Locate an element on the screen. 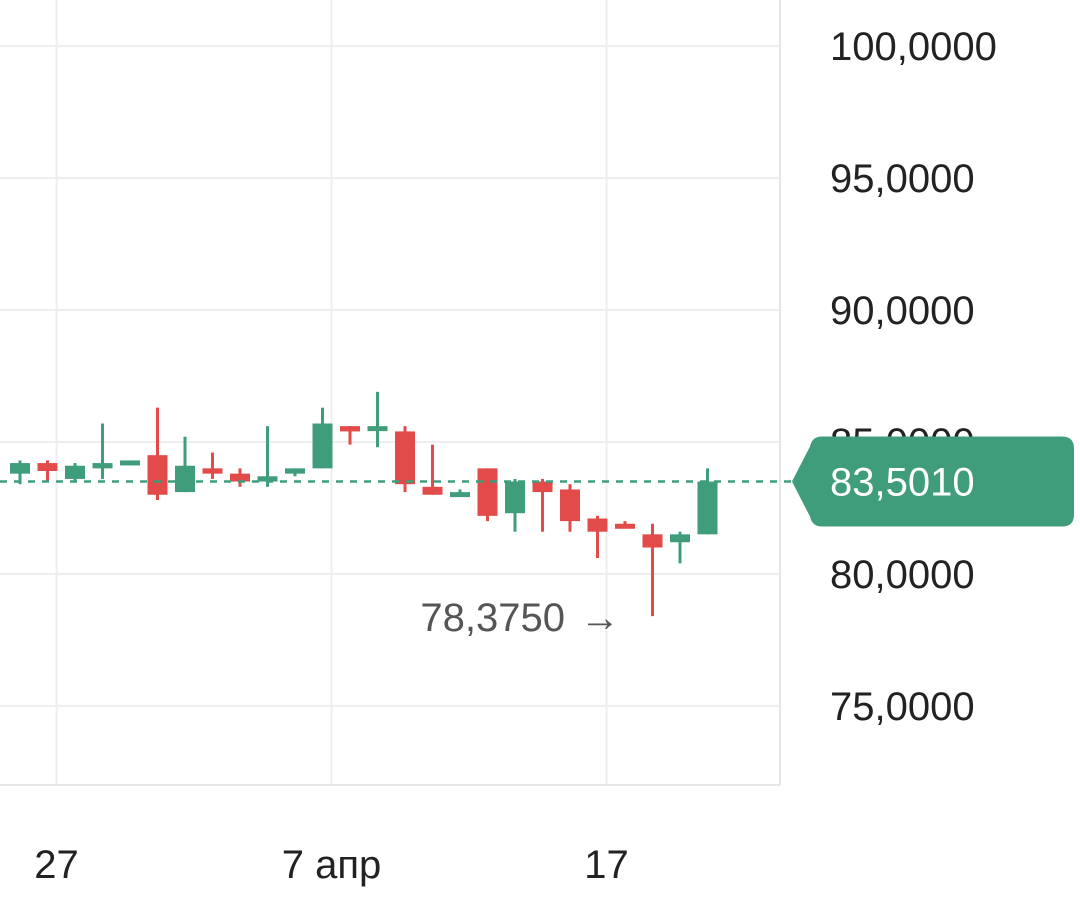 The height and width of the screenshot is (905, 1080). min-price-marker: 78,3750 → is located at coordinates (520, 618).